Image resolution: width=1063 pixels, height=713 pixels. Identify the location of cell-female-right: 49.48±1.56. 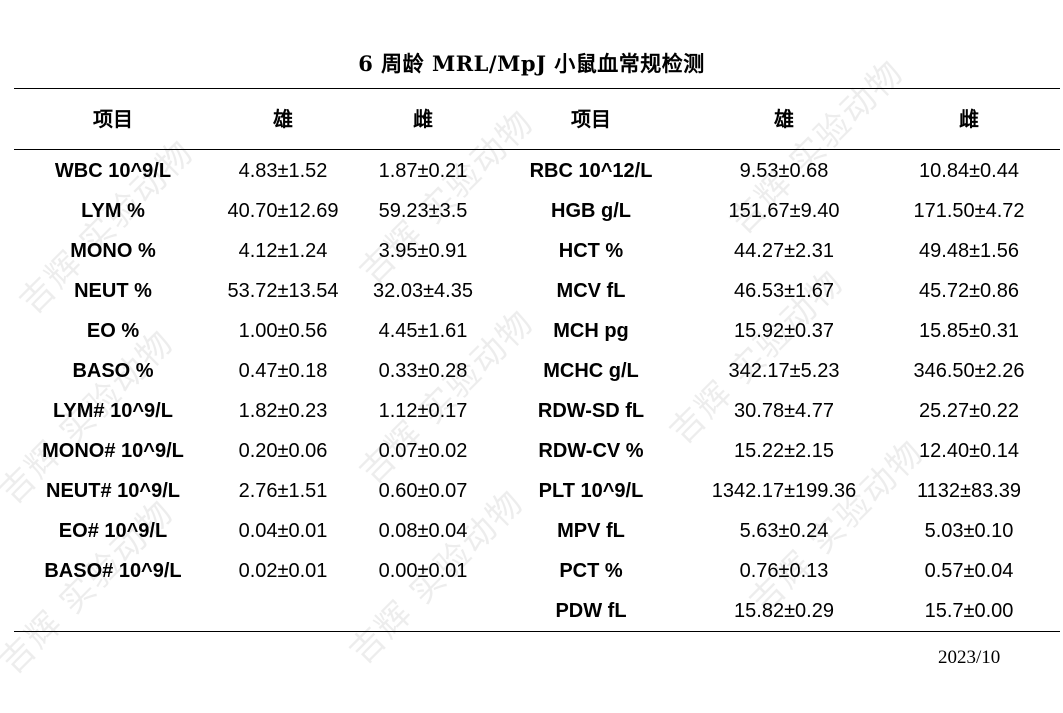
(969, 251).